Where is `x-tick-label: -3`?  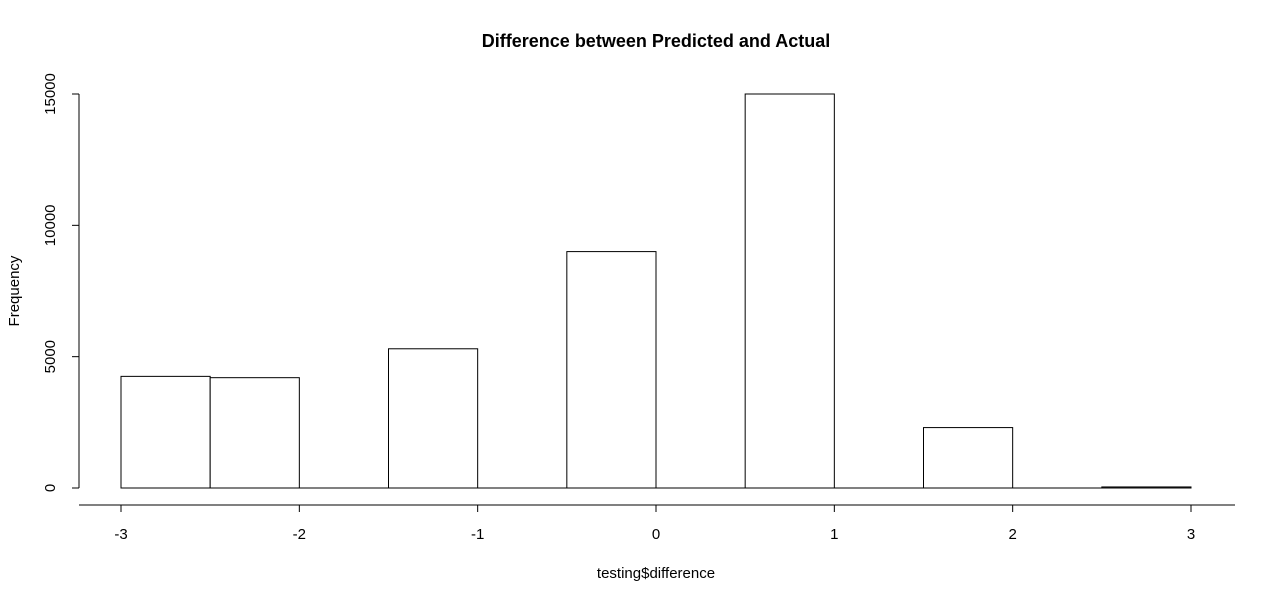
x-tick-label: -3 is located at coordinates (120, 534).